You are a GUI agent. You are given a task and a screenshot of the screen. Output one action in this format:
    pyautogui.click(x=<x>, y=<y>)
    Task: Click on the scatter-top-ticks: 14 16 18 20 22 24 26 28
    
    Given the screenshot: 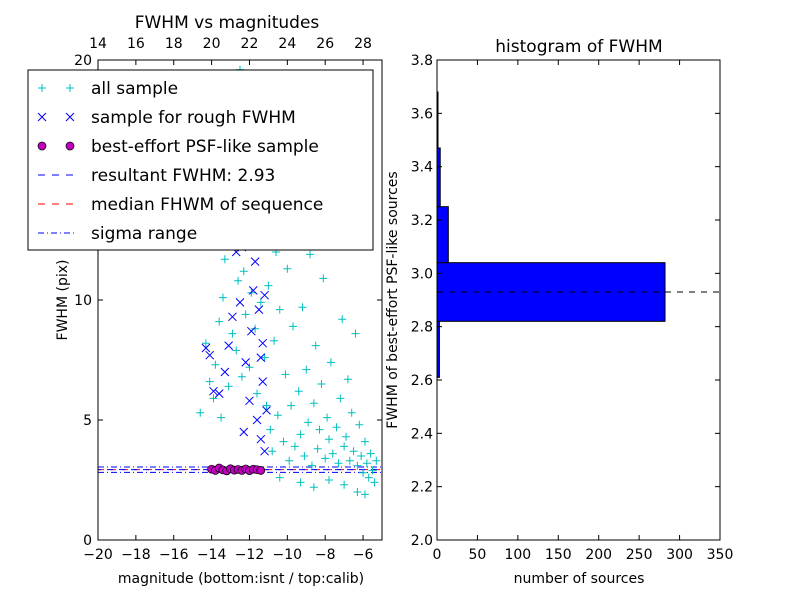 What is the action you would take?
    pyautogui.click(x=230, y=44)
    